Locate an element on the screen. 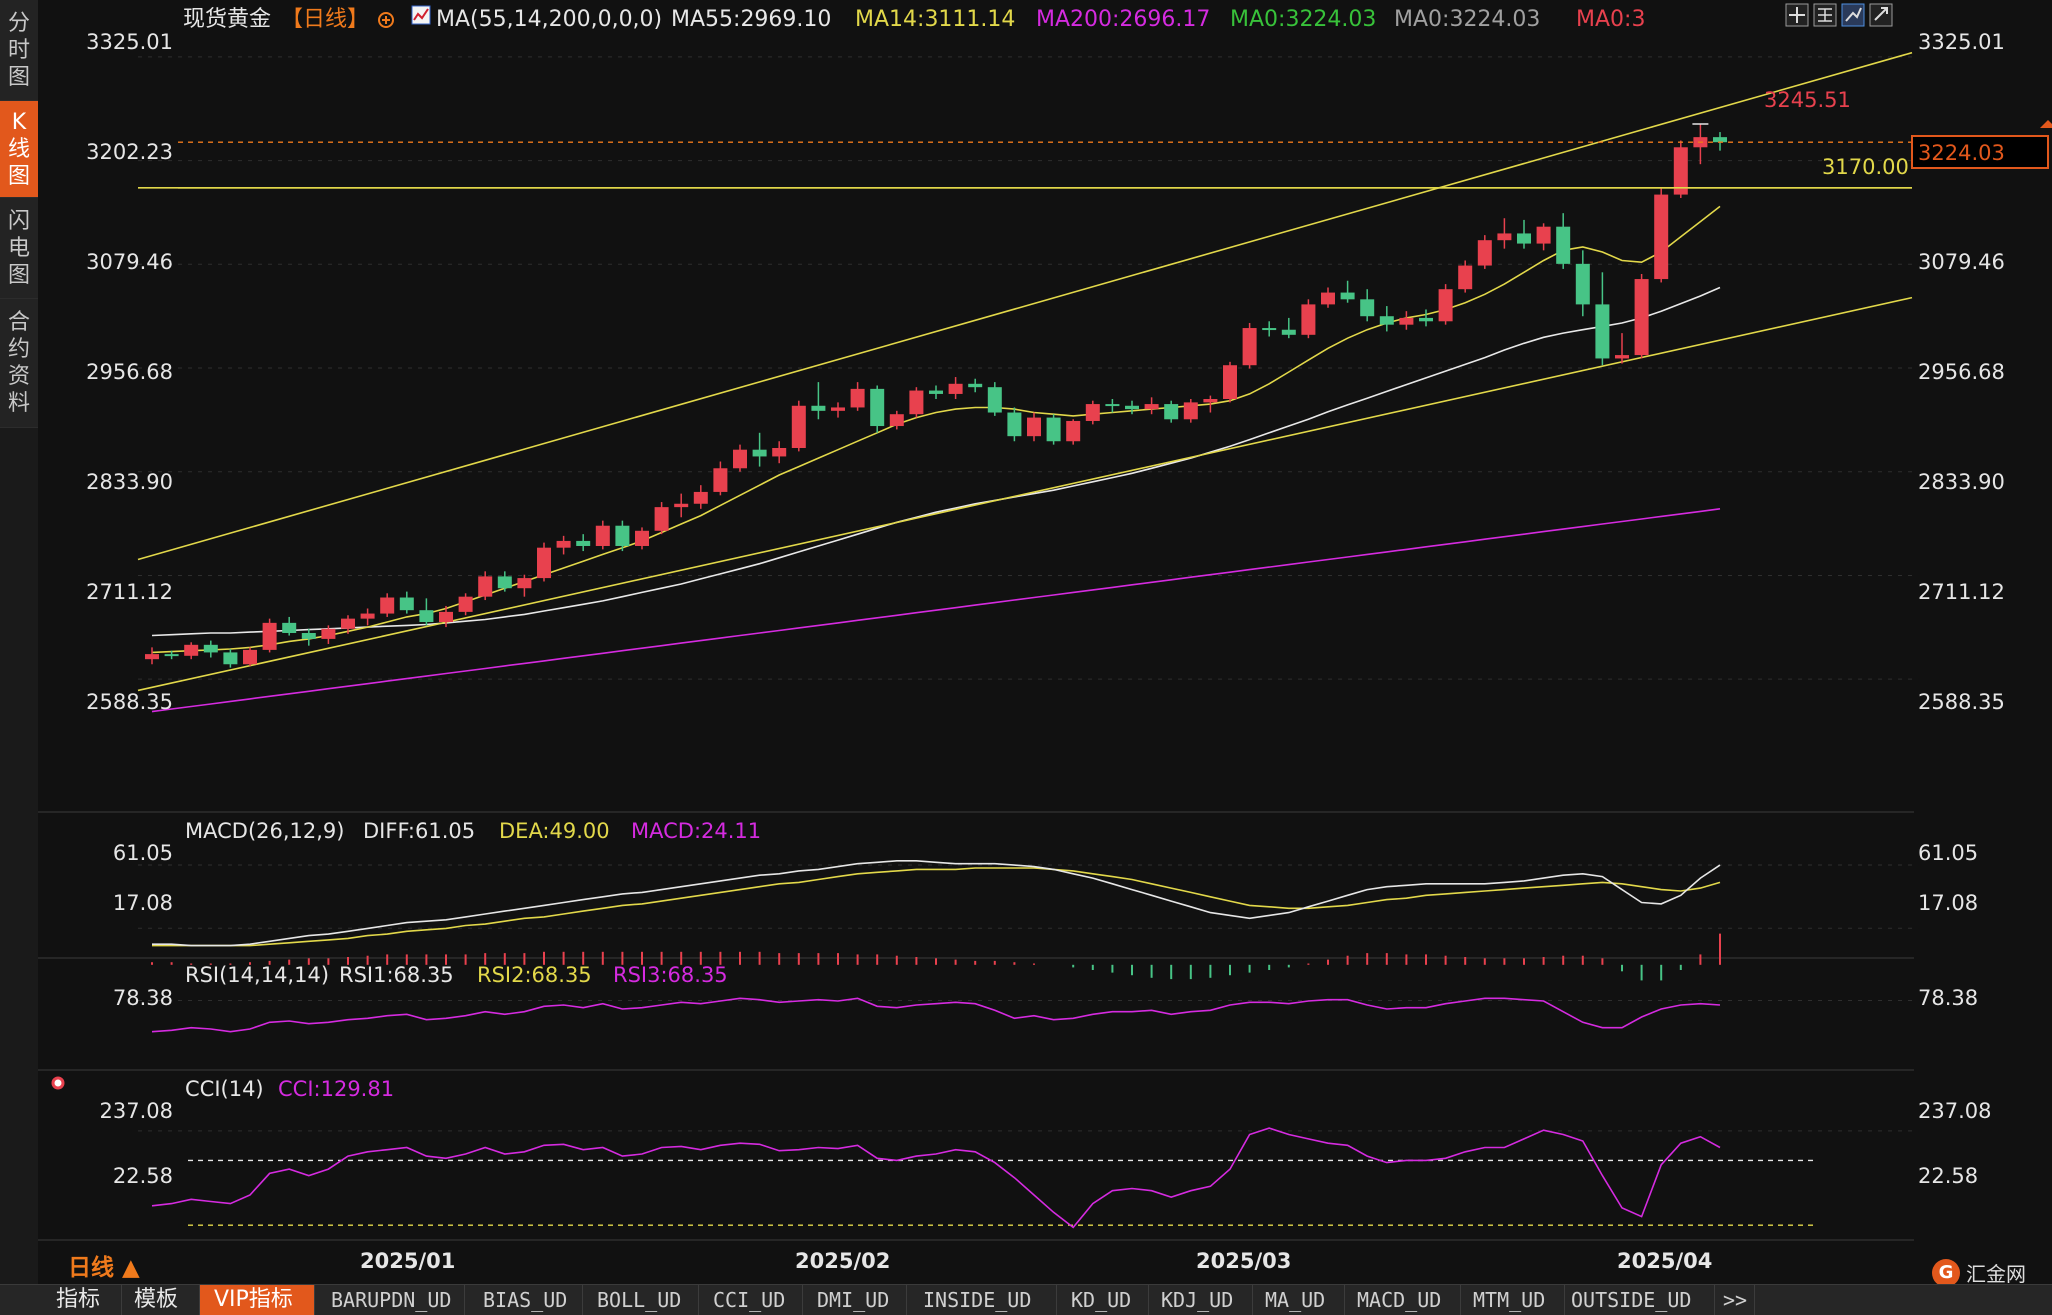 The height and width of the screenshot is (1315, 2052). price-tick-right-1: 3325.01 is located at coordinates (1961, 42).